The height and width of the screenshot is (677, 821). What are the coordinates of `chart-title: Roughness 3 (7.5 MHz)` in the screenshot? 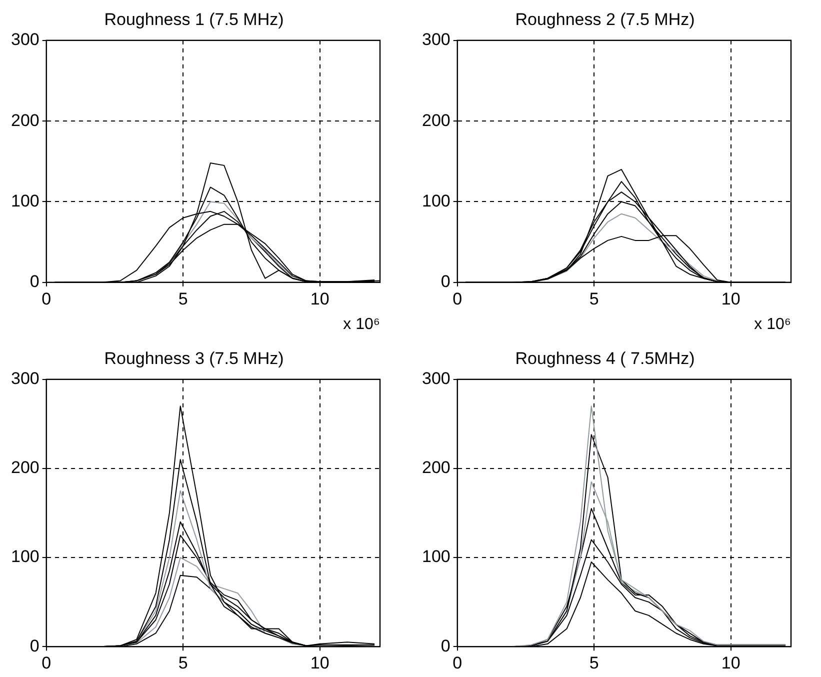 It's located at (194, 358).